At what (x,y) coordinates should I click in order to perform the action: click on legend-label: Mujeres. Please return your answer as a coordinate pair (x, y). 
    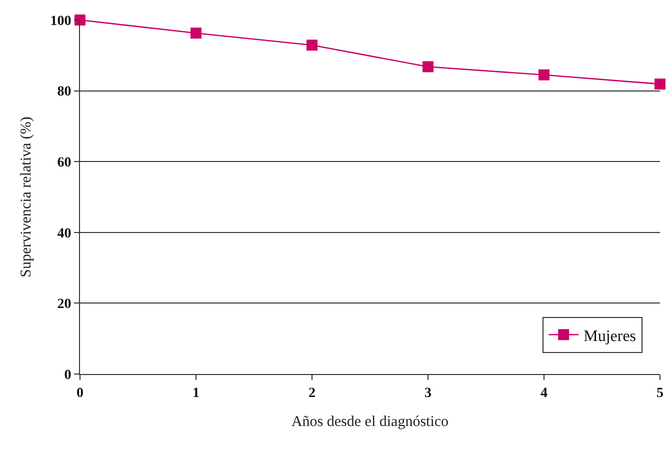
    Looking at the image, I should click on (610, 336).